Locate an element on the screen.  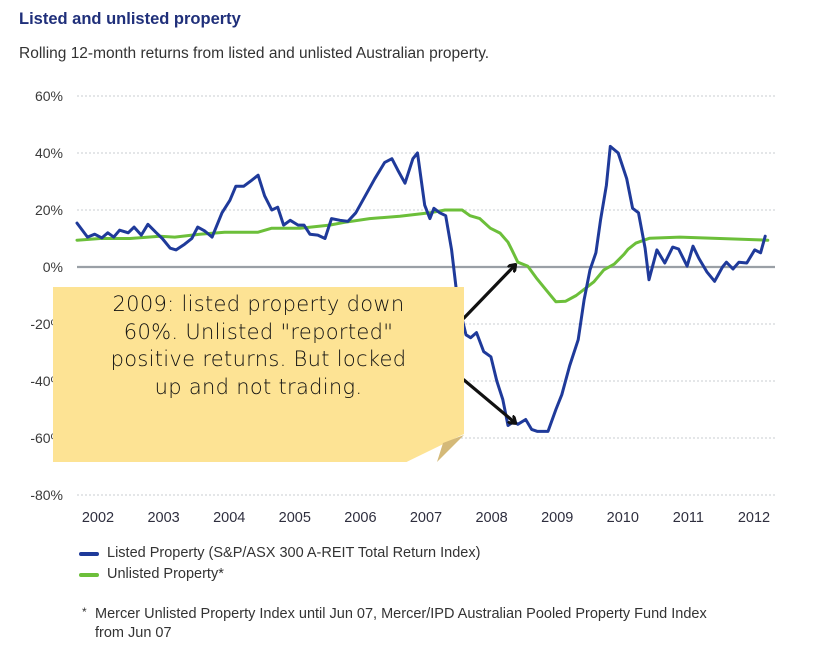
x-tick-label: 2002 is located at coordinates (98, 518).